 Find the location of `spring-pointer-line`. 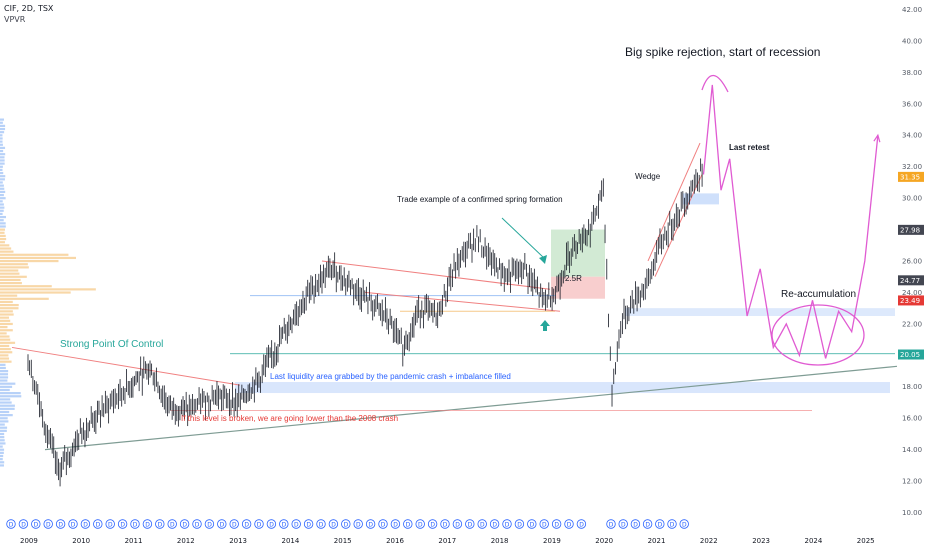

spring-pointer-line is located at coordinates (523, 238).